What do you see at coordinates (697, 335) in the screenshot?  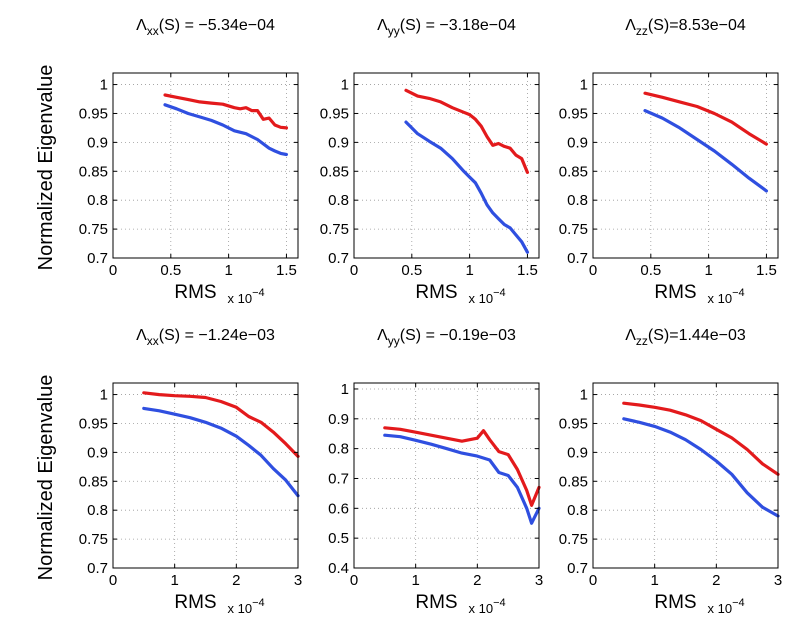 I see `title-rest: (S)=1.44e−03` at bounding box center [697, 335].